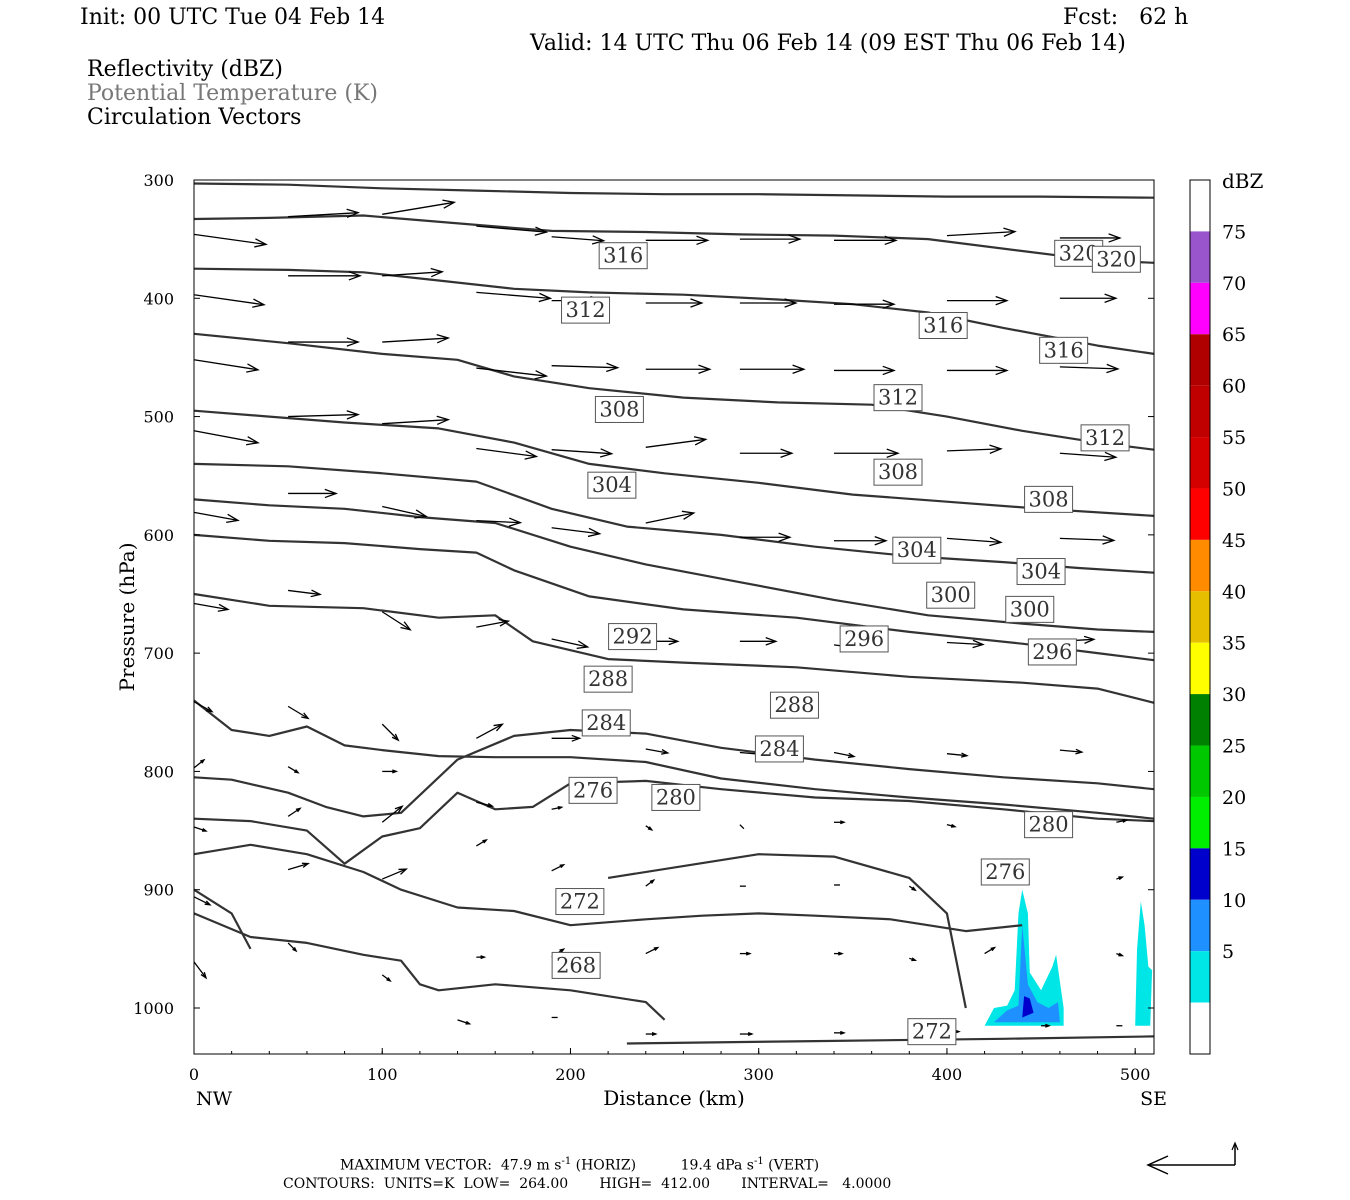 This screenshot has height=1200, width=1350. What do you see at coordinates (717, 1165) in the screenshot?
I see `max-vector-vert-value: 19.4 dPa s` at bounding box center [717, 1165].